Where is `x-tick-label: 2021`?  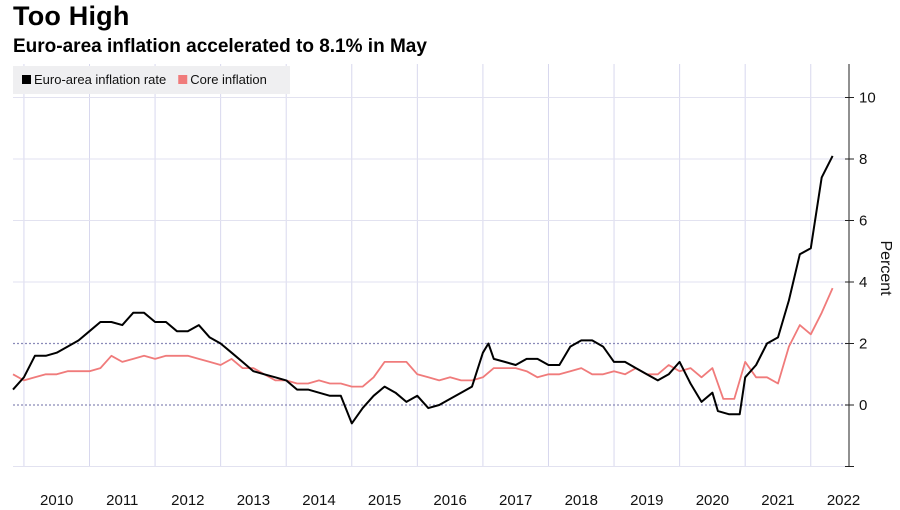
x-tick-label: 2021 is located at coordinates (777, 500).